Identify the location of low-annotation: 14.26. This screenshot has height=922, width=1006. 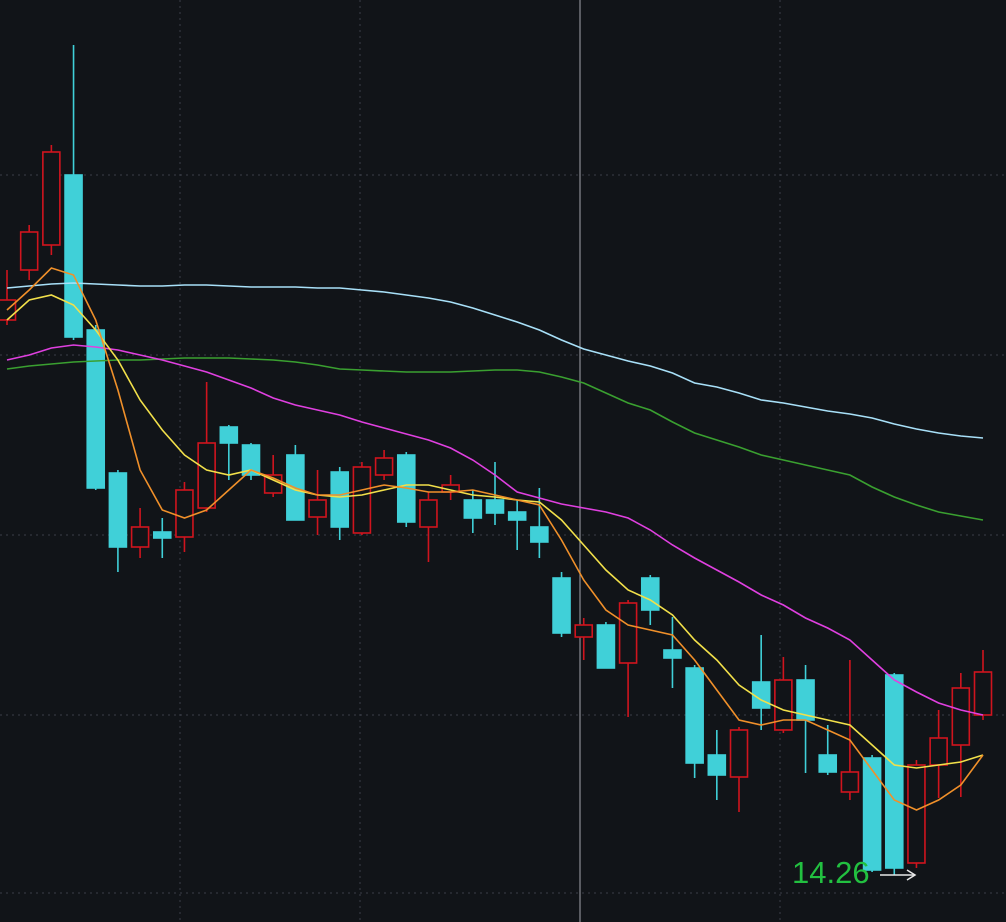
(831, 872).